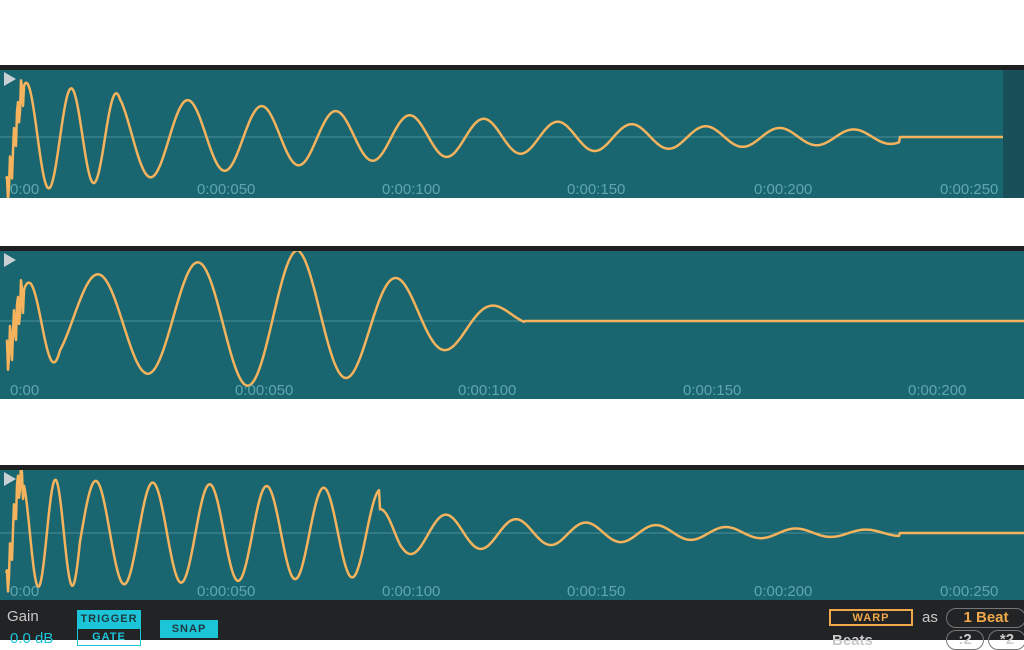 Image resolution: width=1024 pixels, height=650 pixels. I want to click on warp-button: WARP, so click(871, 617).